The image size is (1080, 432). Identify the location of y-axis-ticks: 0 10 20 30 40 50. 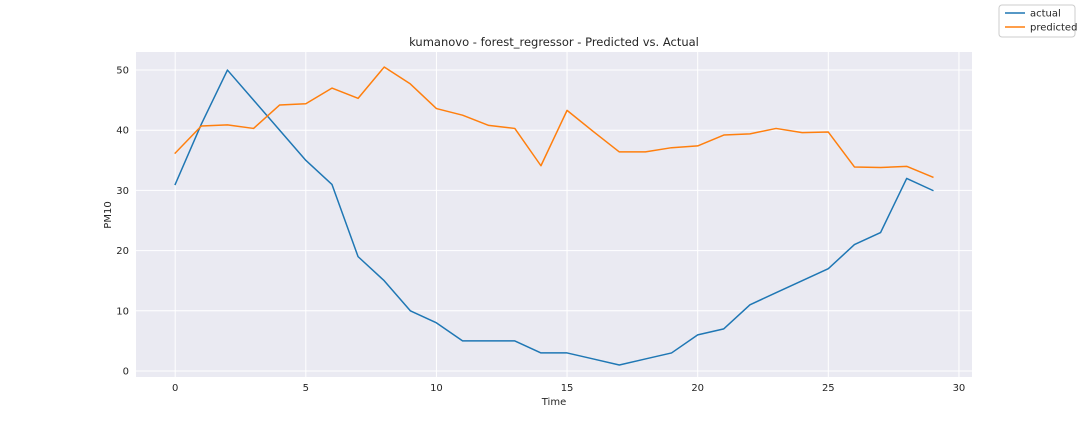
(122, 222).